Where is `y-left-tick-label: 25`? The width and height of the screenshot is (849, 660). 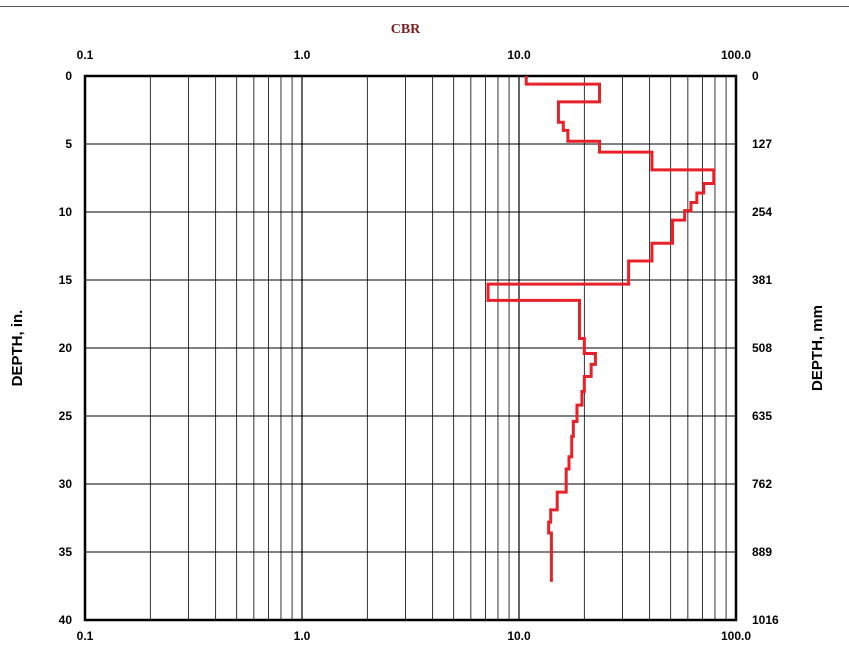
y-left-tick-label: 25 is located at coordinates (66, 416).